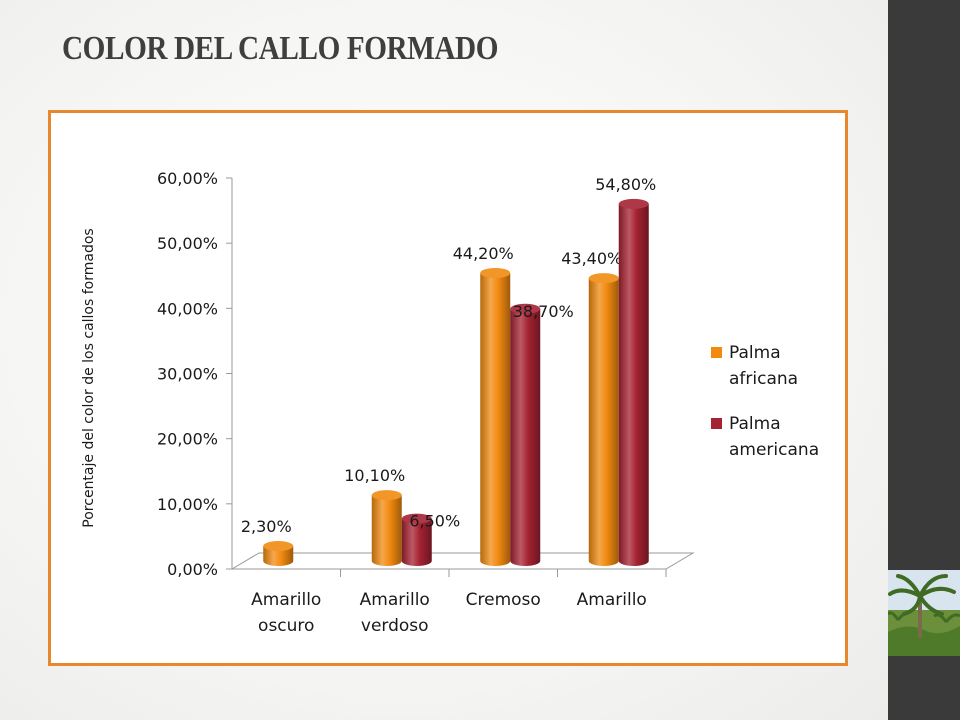 Image resolution: width=960 pixels, height=720 pixels. What do you see at coordinates (192, 569) in the screenshot?
I see `y-tick-label: 0,00%` at bounding box center [192, 569].